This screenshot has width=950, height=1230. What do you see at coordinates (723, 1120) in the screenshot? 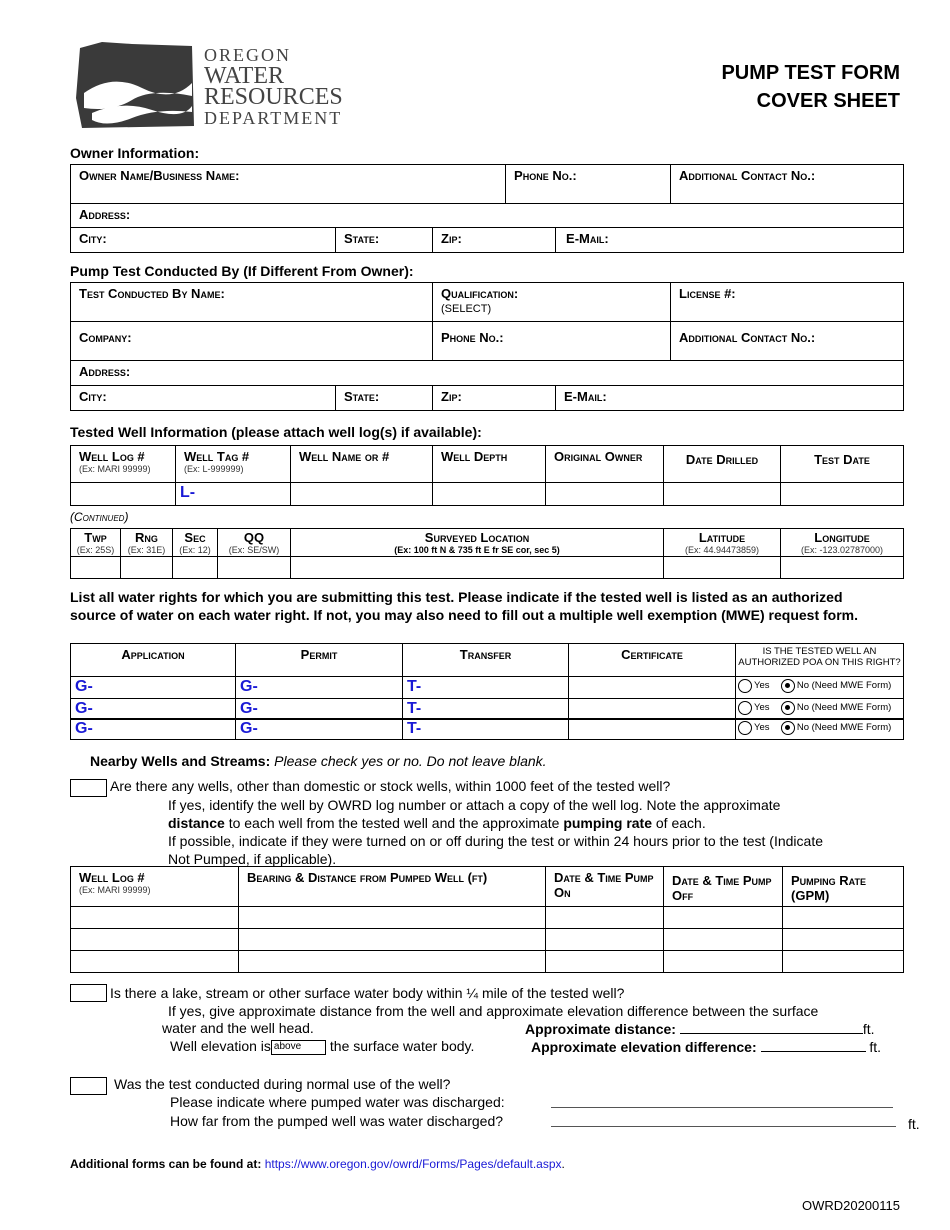
I see `discharge-distance-input` at bounding box center [723, 1120].